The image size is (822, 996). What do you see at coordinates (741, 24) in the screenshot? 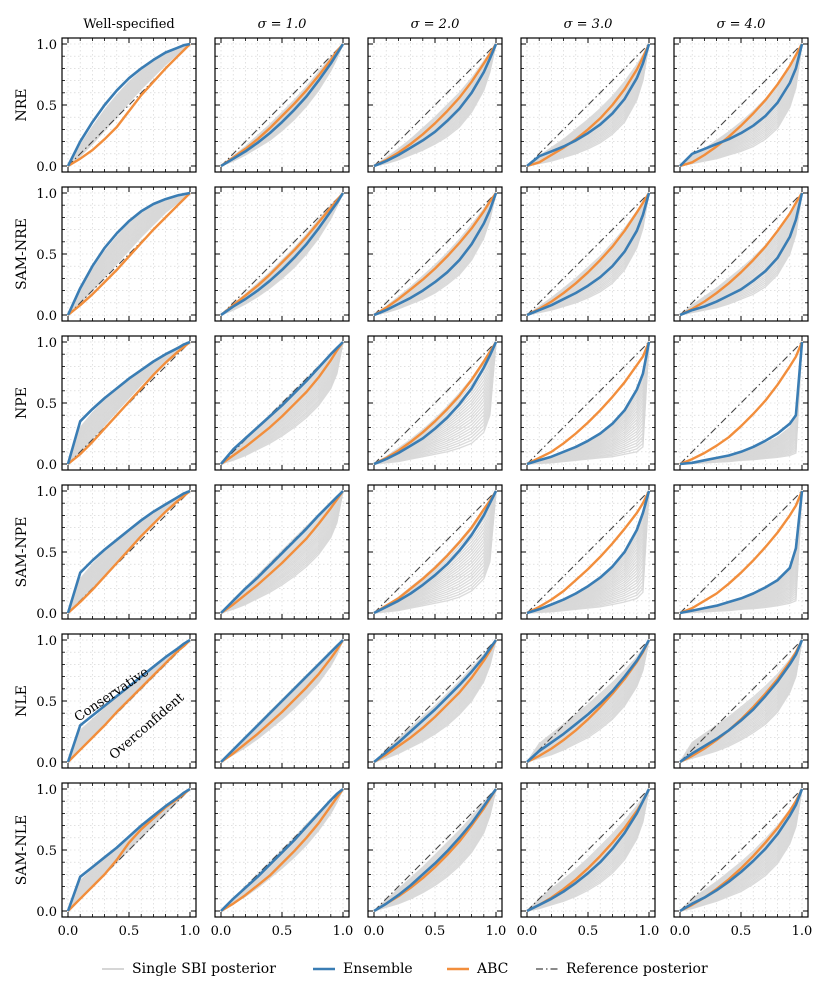
I see `column-header-sigma-4-0: σ = 4.0` at bounding box center [741, 24].